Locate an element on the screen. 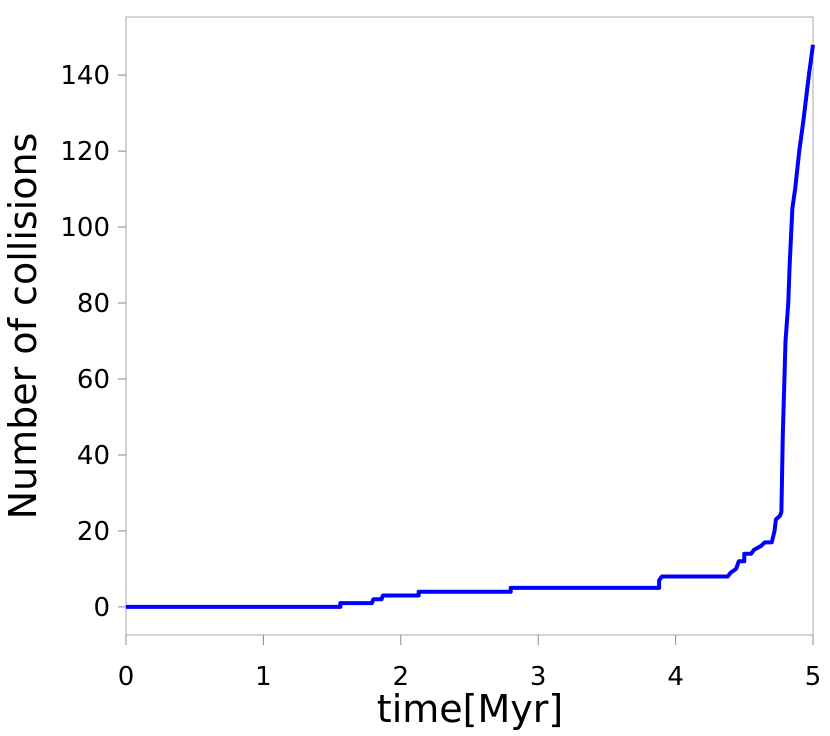  y-tick-label: 120 is located at coordinates (85, 152).